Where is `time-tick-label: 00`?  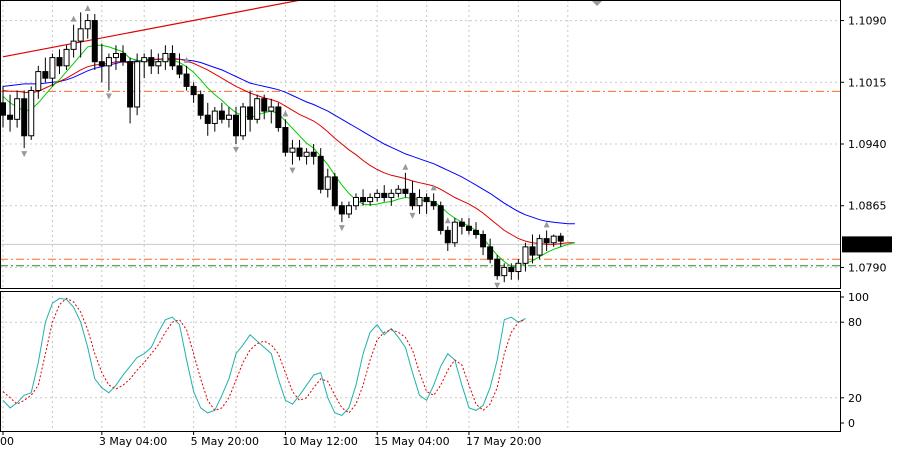 time-tick-label: 00 is located at coordinates (7, 441).